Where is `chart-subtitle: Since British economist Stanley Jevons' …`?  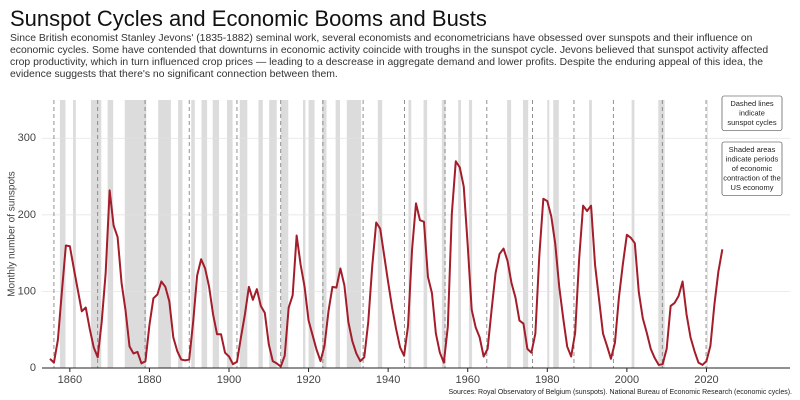 chart-subtitle: Since British economist Stanley Jevons' … is located at coordinates (389, 56).